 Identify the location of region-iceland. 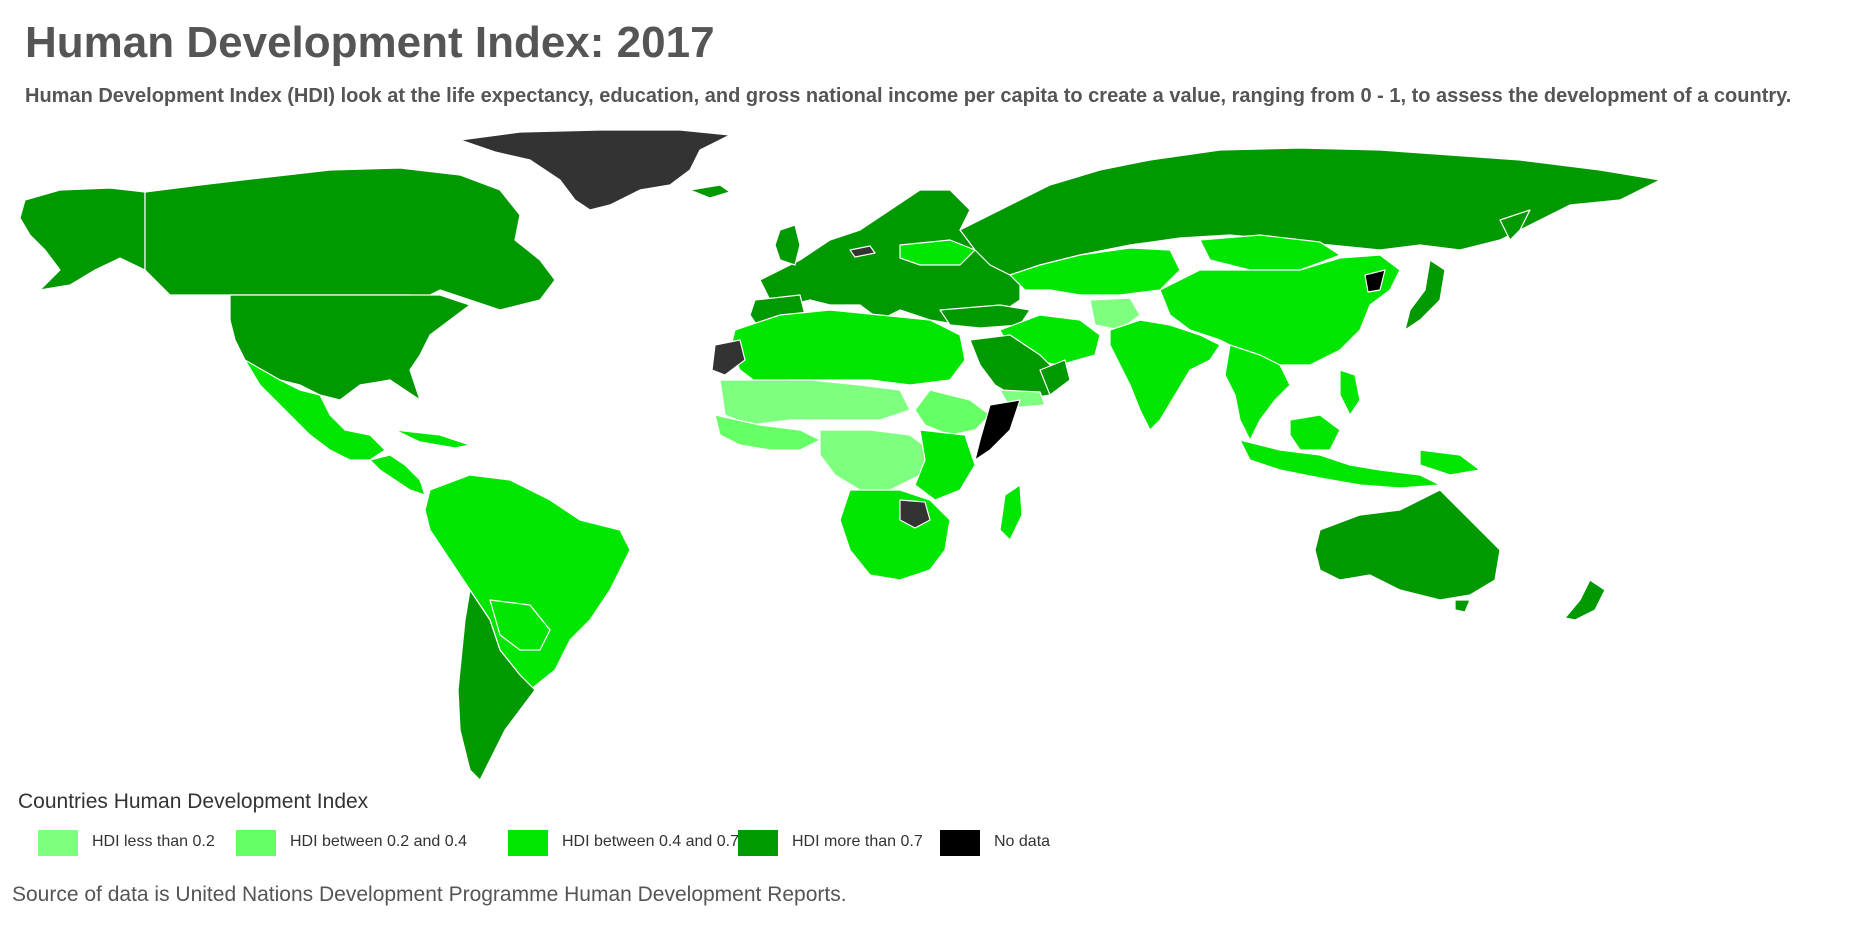
(710, 191).